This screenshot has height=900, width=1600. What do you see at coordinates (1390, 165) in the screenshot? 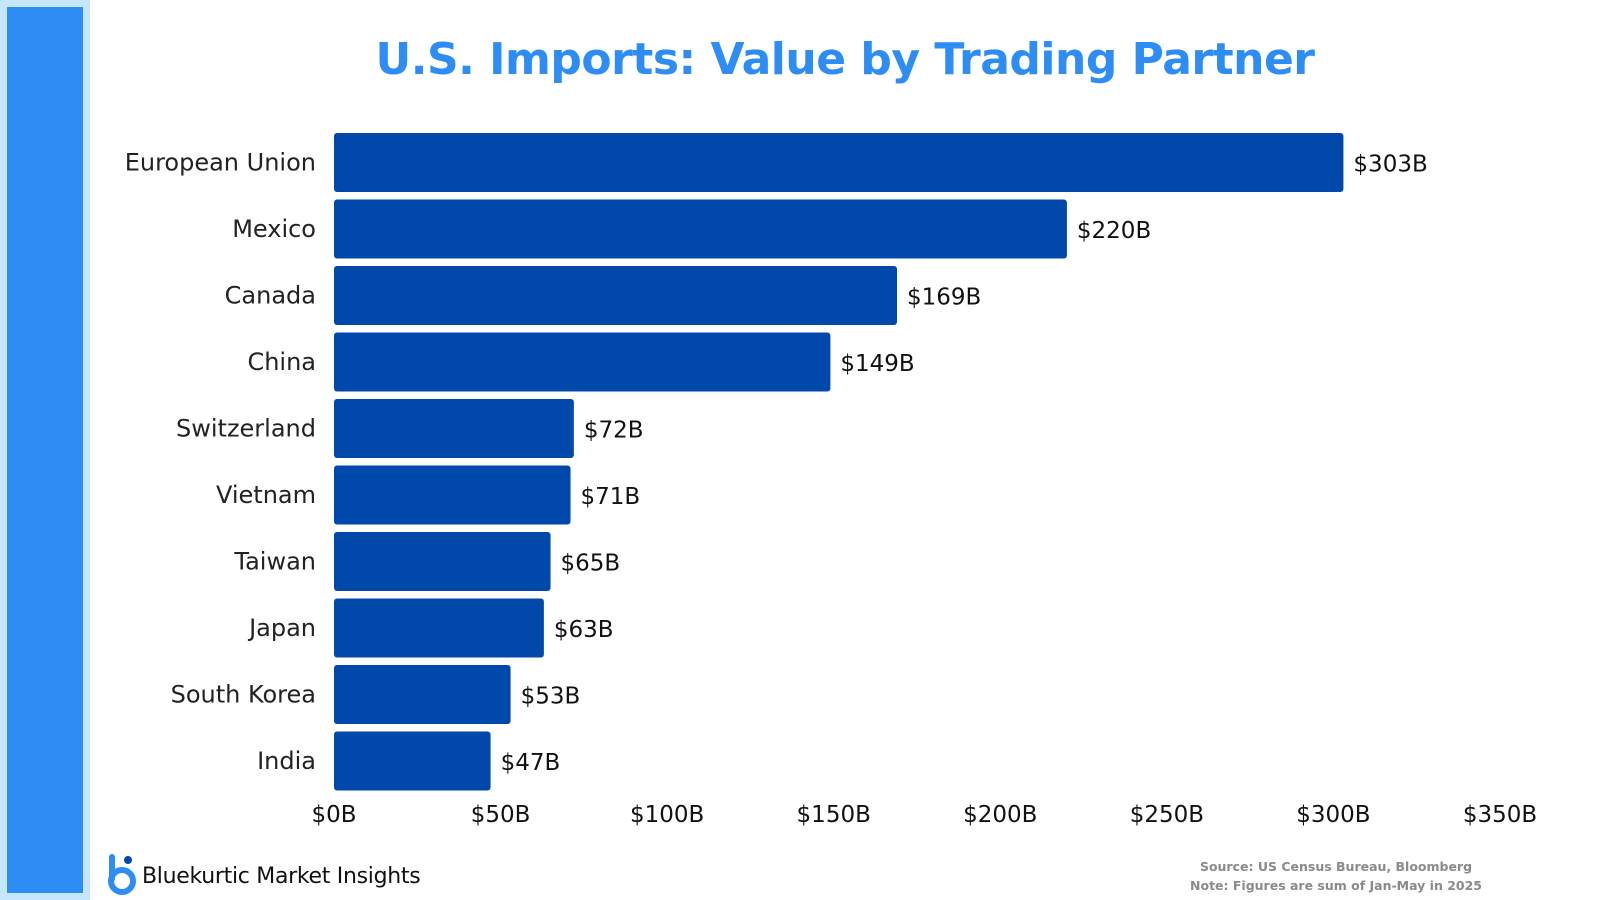
I see `value-label: $303B` at bounding box center [1390, 165].